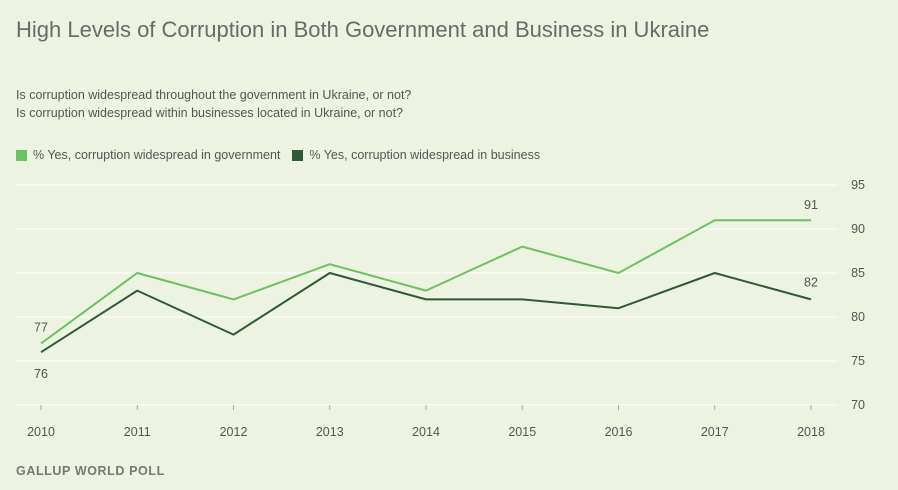 This screenshot has height=490, width=898. I want to click on data-label-government-2018: 91, so click(811, 205).